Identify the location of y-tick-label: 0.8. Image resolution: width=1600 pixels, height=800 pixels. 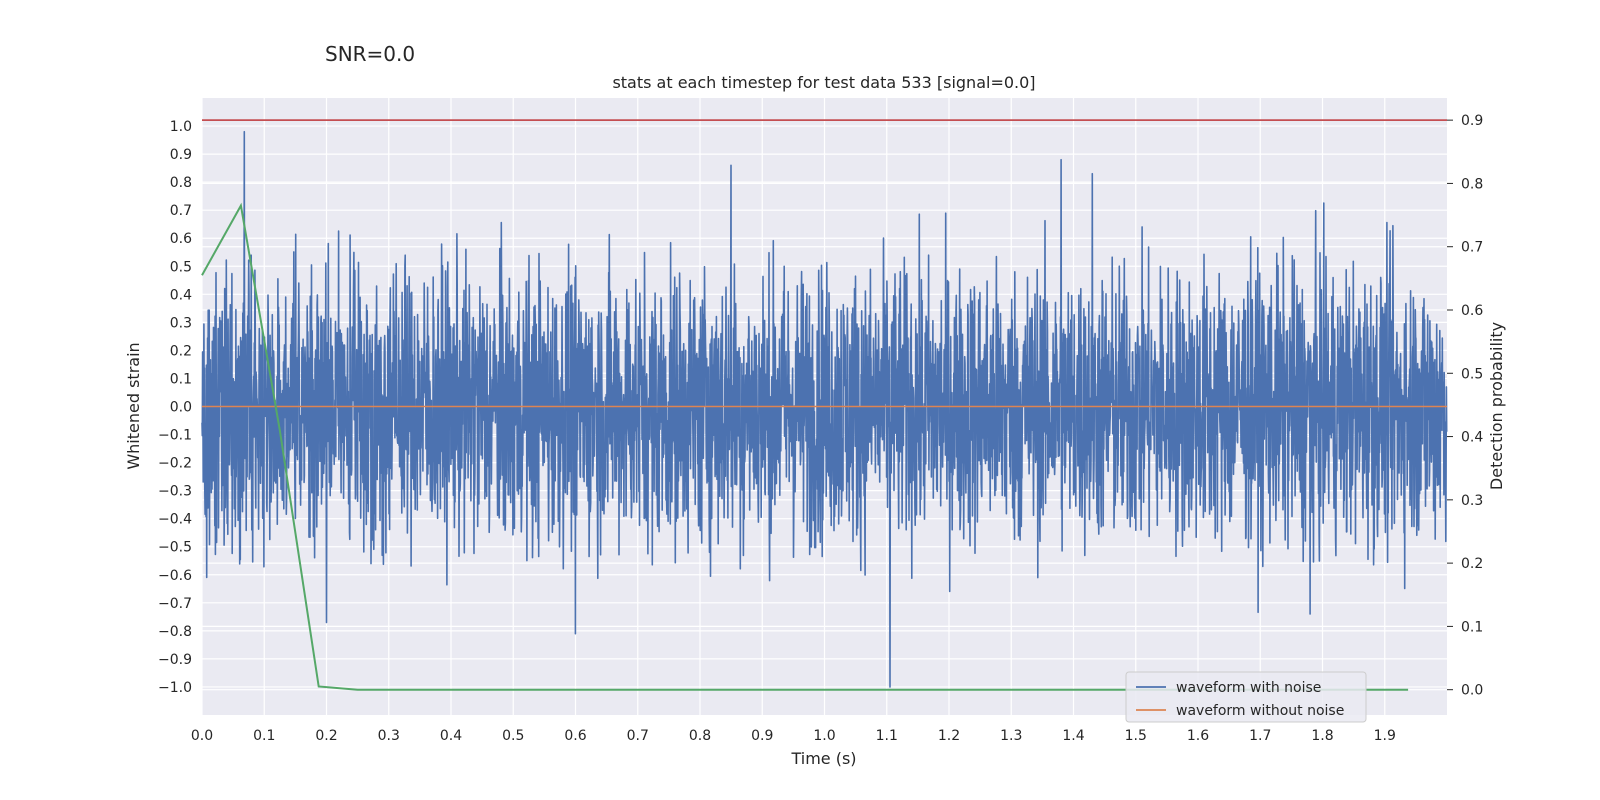
(181, 183).